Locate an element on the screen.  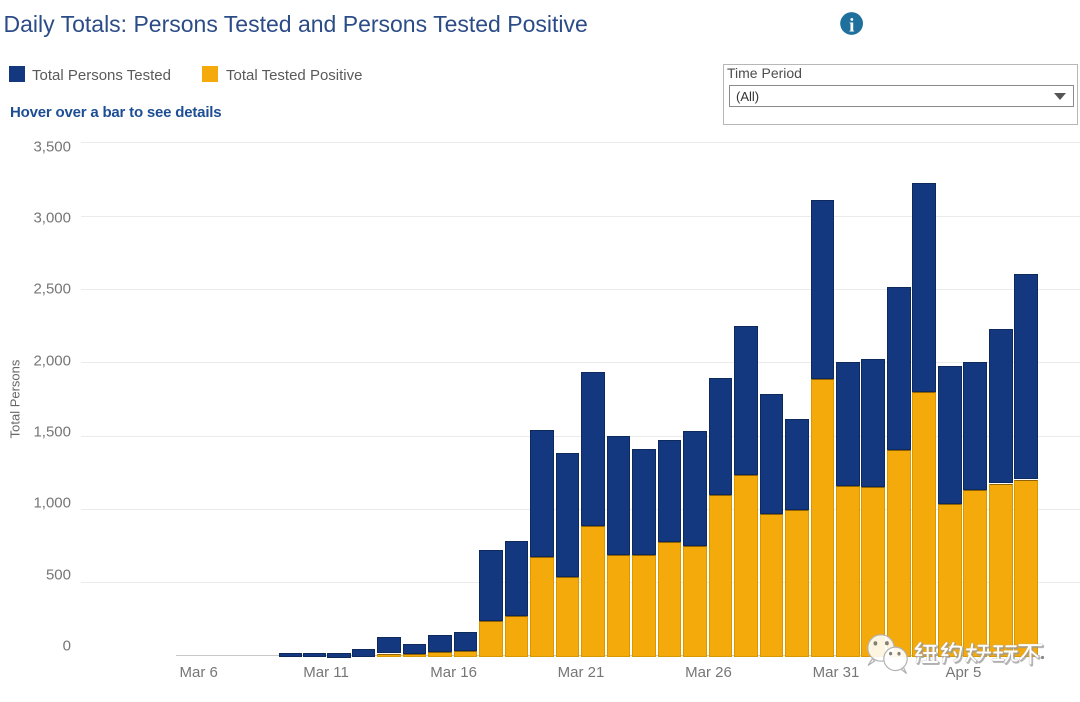
svg-text: i is located at coordinates (851, 26).